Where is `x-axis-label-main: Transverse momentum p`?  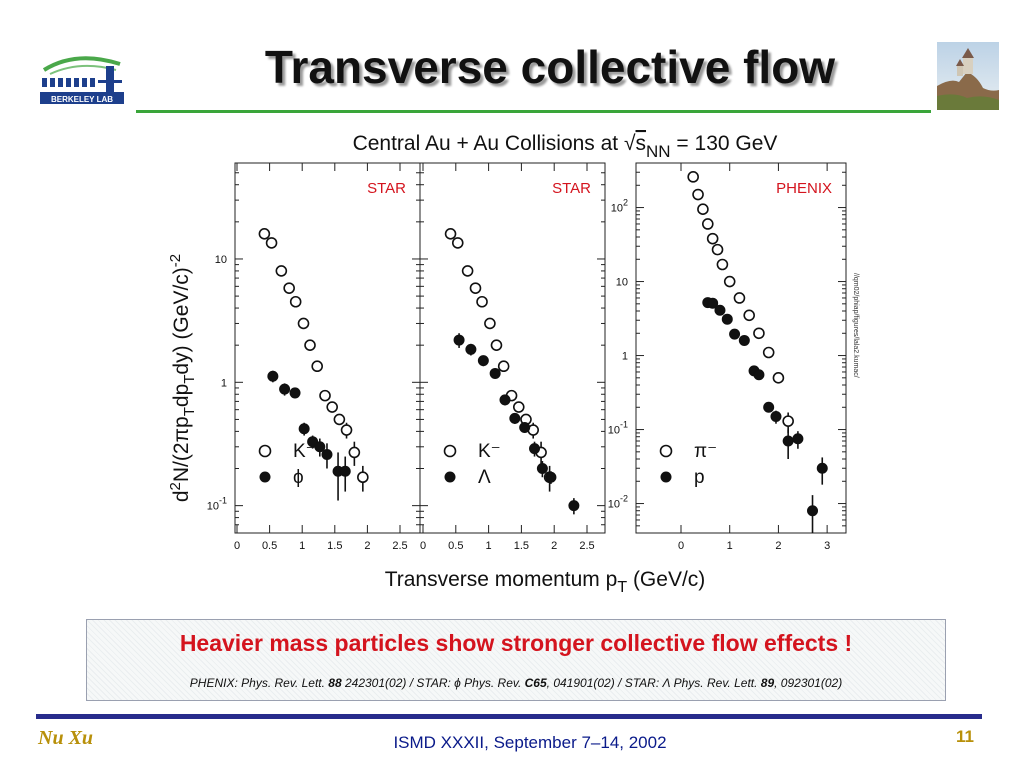
x-axis-label-main: Transverse momentum p is located at coordinates (501, 579).